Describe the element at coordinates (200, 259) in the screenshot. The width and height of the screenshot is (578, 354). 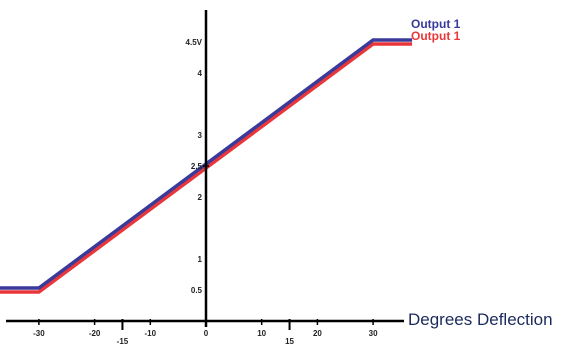
I see `y-tick-label: 1` at that location.